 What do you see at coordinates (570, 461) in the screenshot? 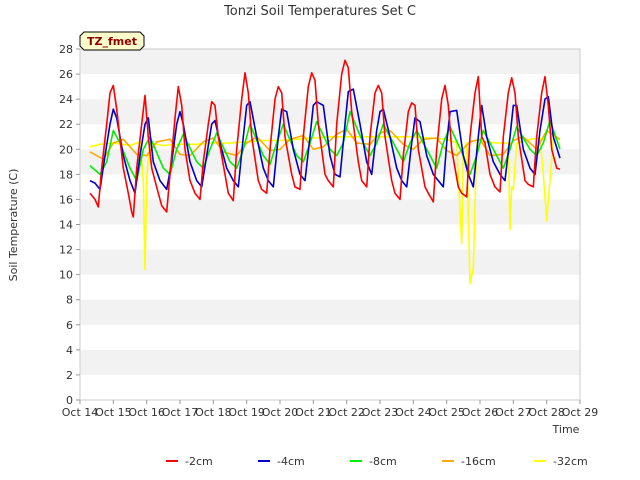
I see `legend-label: -32cm` at bounding box center [570, 461].